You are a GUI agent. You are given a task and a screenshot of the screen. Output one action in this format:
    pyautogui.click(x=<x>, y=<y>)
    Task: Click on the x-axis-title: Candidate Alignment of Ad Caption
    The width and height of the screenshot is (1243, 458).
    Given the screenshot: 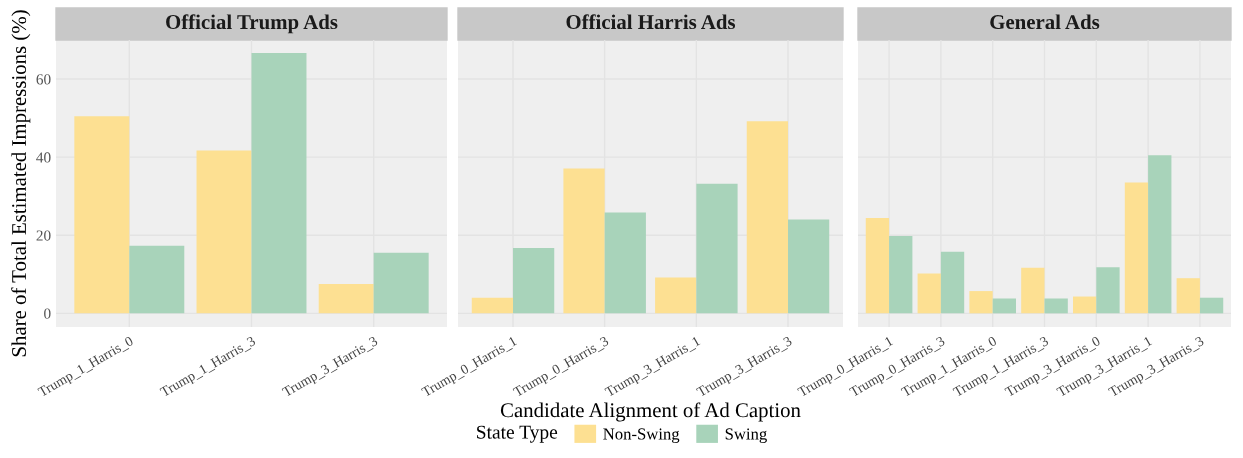 What is the action you would take?
    pyautogui.click(x=650, y=412)
    